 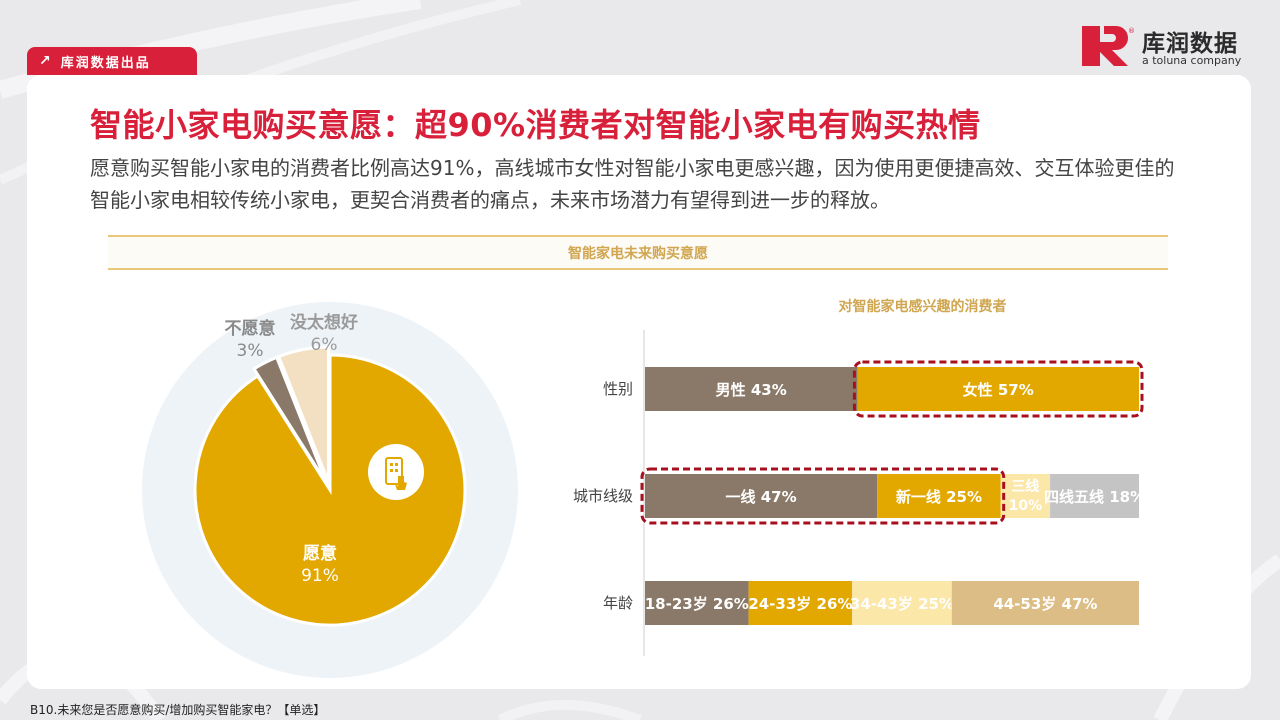 I want to click on pie-label-unsure-value: 6%, so click(x=324, y=345).